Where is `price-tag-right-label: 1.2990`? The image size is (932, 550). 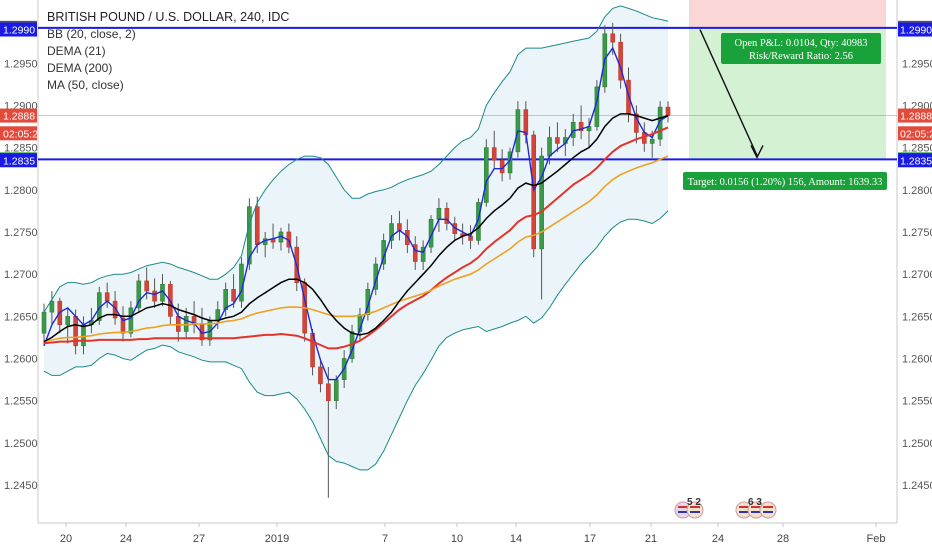
price-tag-right-label: 1.2990 is located at coordinates (916, 31).